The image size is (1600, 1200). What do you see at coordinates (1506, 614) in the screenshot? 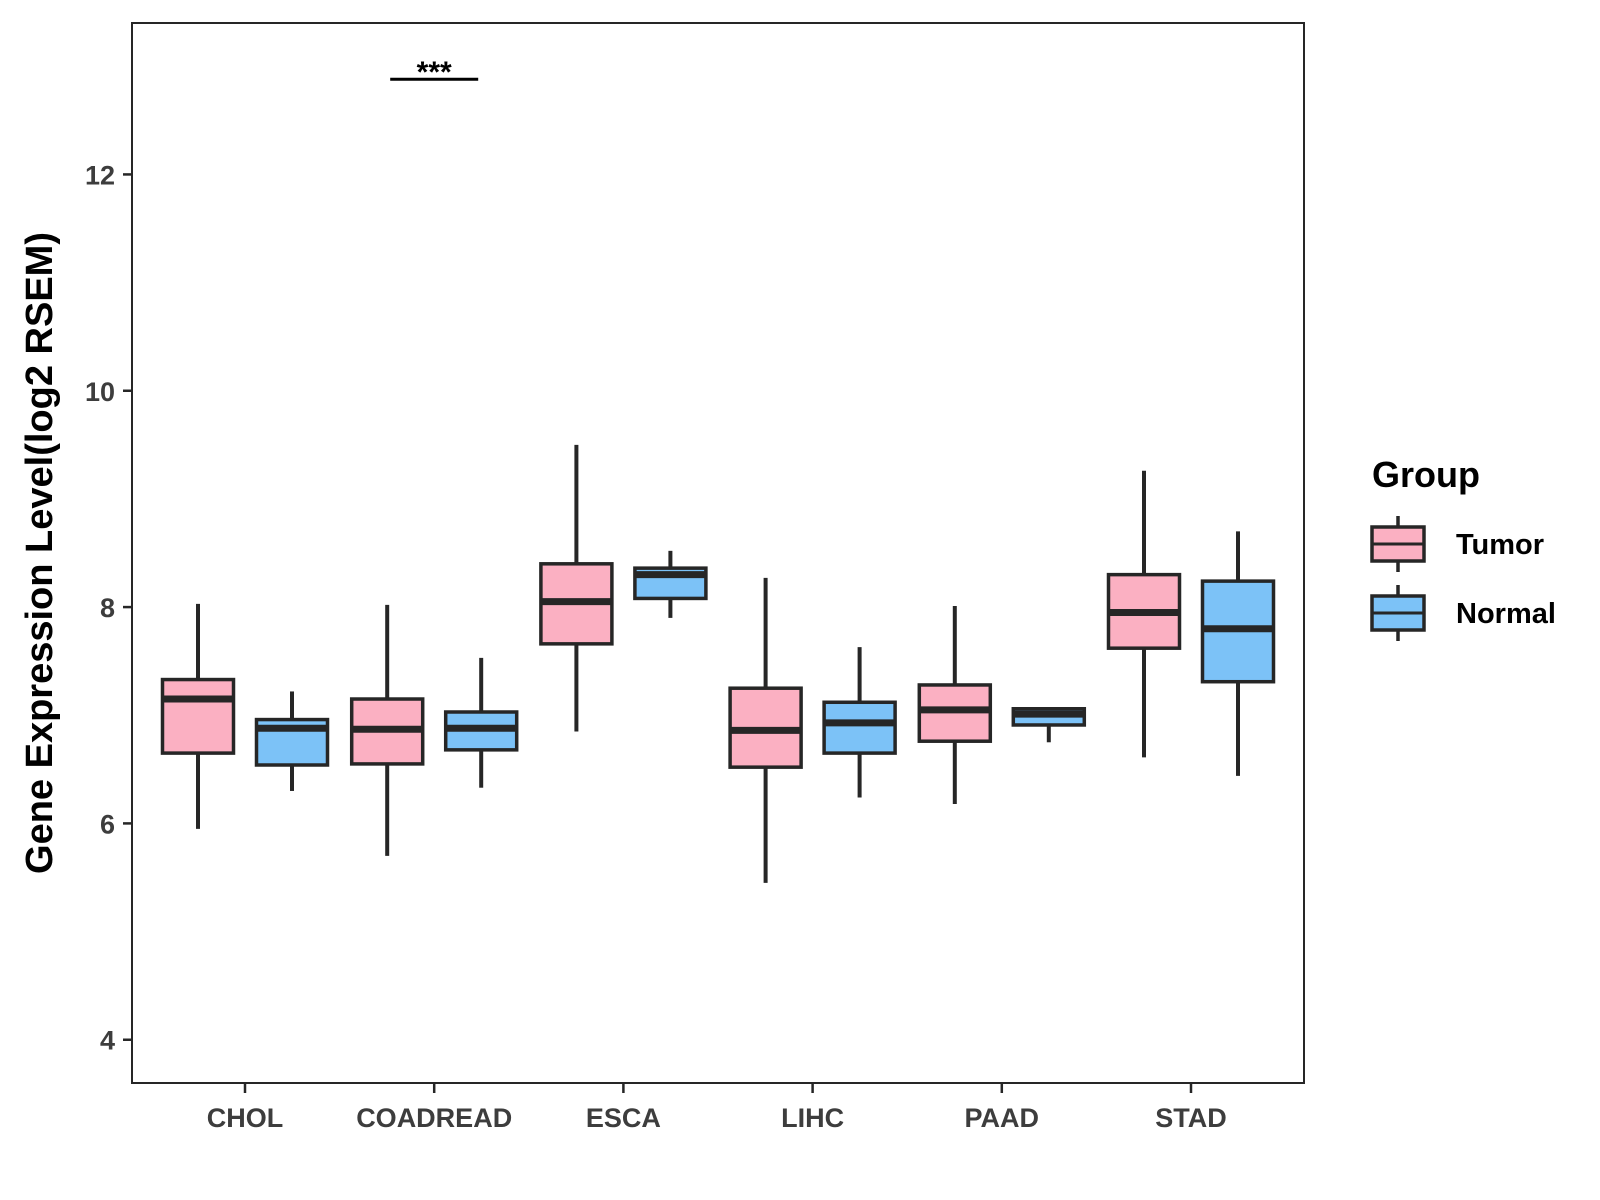
I see `legend-label-normal: Normal` at bounding box center [1506, 614].